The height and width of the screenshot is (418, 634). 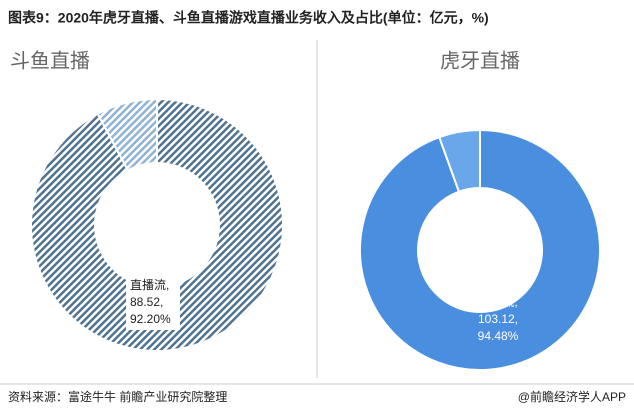 What do you see at coordinates (50, 60) in the screenshot?
I see `chart-title: 斗鱼直播` at bounding box center [50, 60].